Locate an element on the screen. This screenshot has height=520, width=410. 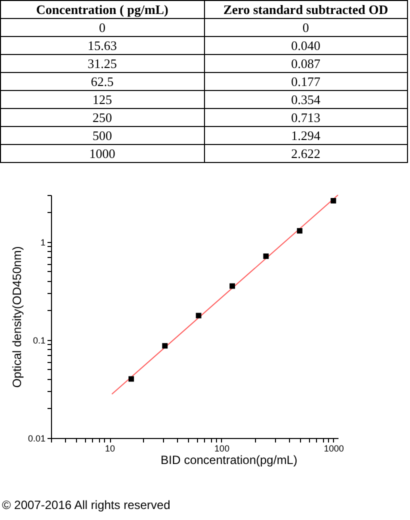
text: 62.5 is located at coordinates (102, 81).